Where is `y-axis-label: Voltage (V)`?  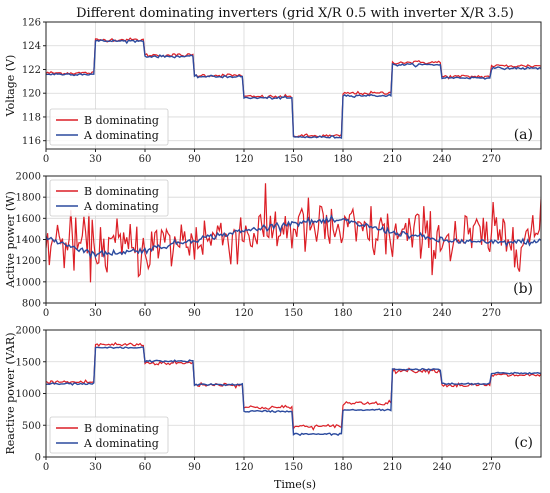
y-axis-label: Voltage (V) is located at coordinates (10, 86).